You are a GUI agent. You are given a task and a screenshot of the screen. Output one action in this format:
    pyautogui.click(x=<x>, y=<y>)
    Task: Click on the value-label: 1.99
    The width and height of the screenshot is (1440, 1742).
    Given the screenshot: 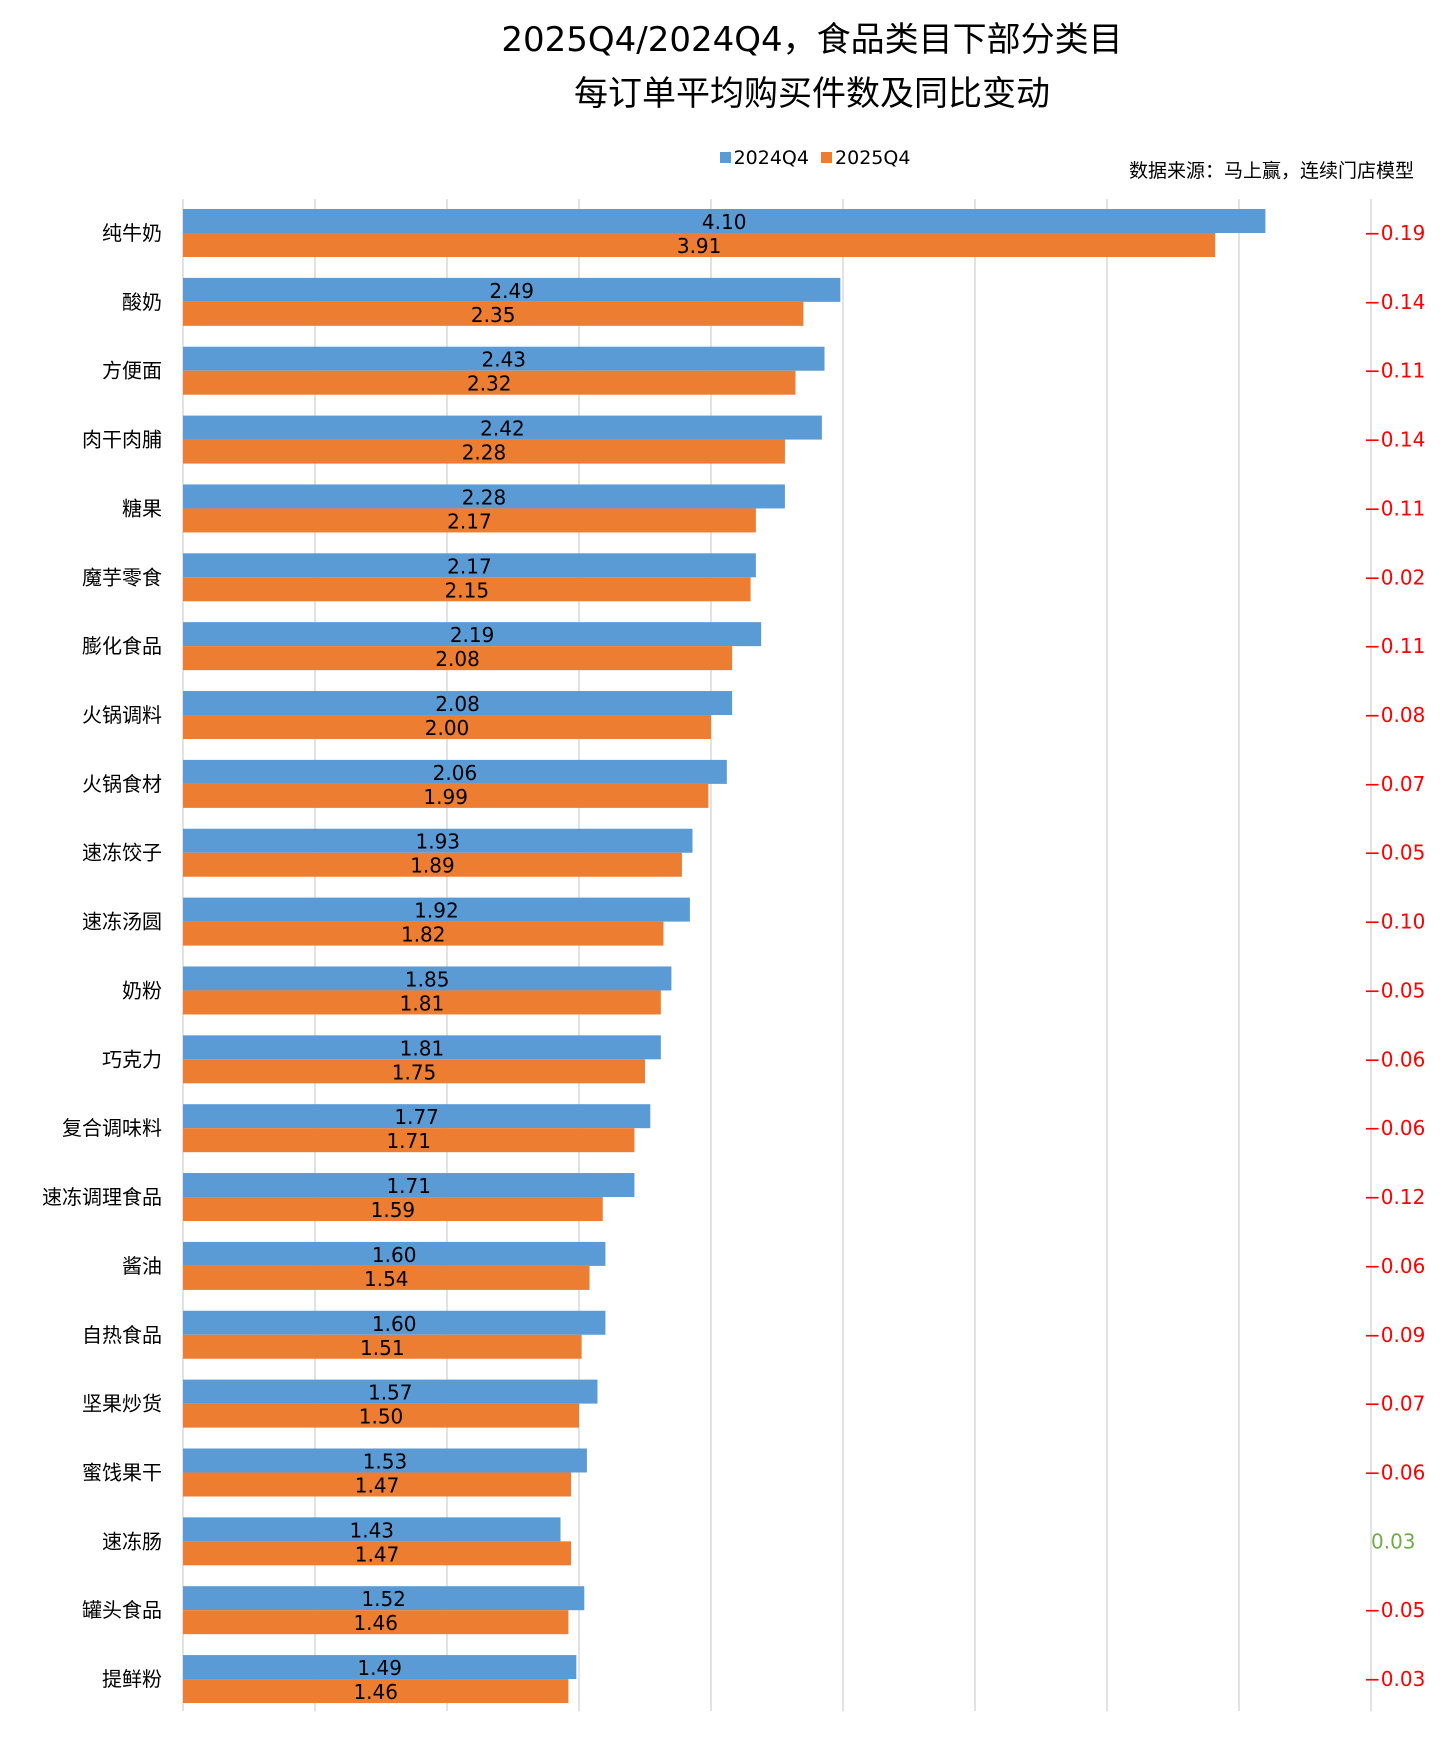 What is the action you would take?
    pyautogui.click(x=445, y=797)
    